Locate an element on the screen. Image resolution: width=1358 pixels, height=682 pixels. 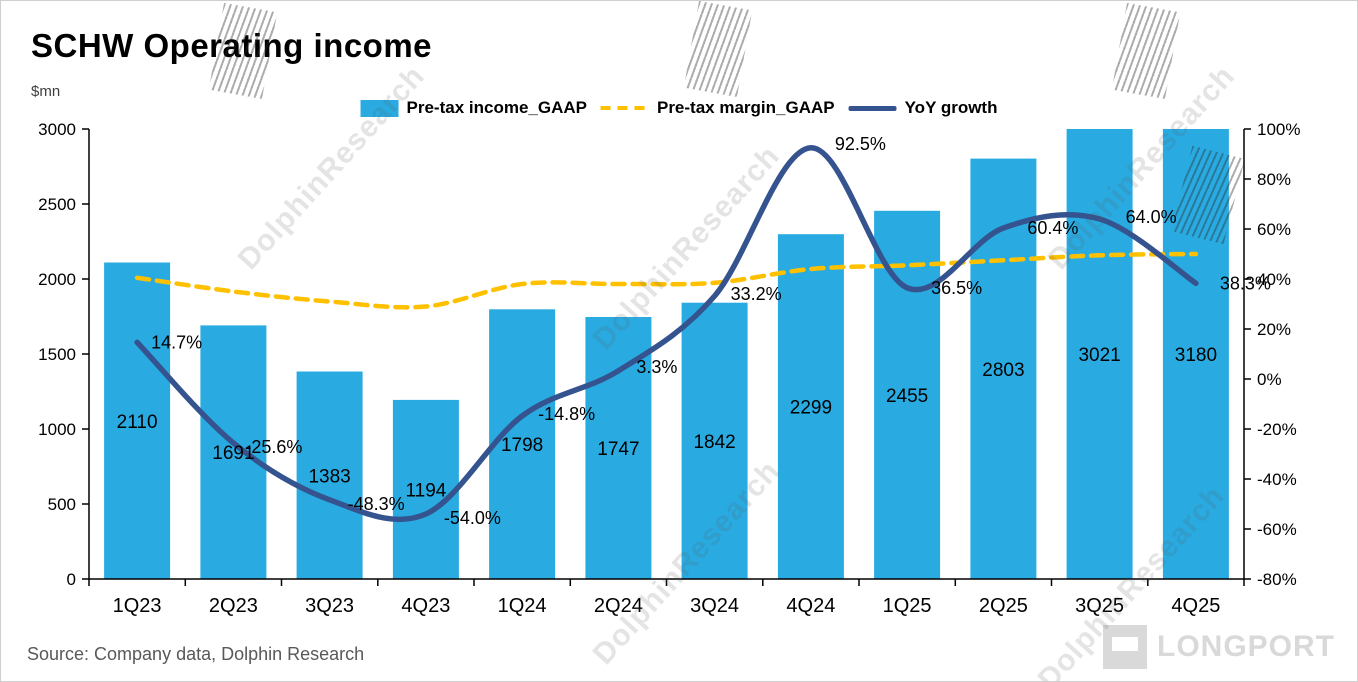
longport-logo-text: LONGPORT is located at coordinates (1246, 646).